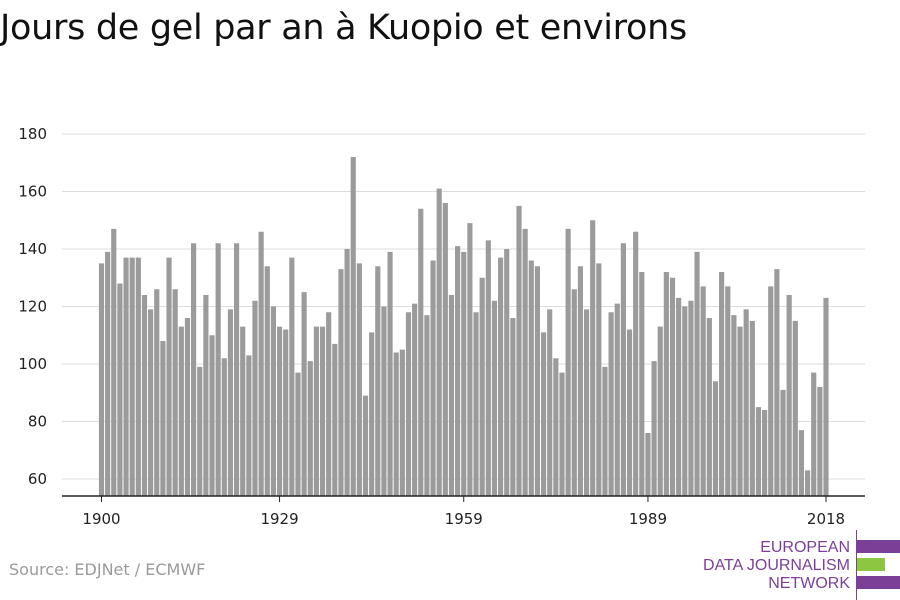 Image resolution: width=900 pixels, height=600 pixels. I want to click on bar-2010, so click(777, 383).